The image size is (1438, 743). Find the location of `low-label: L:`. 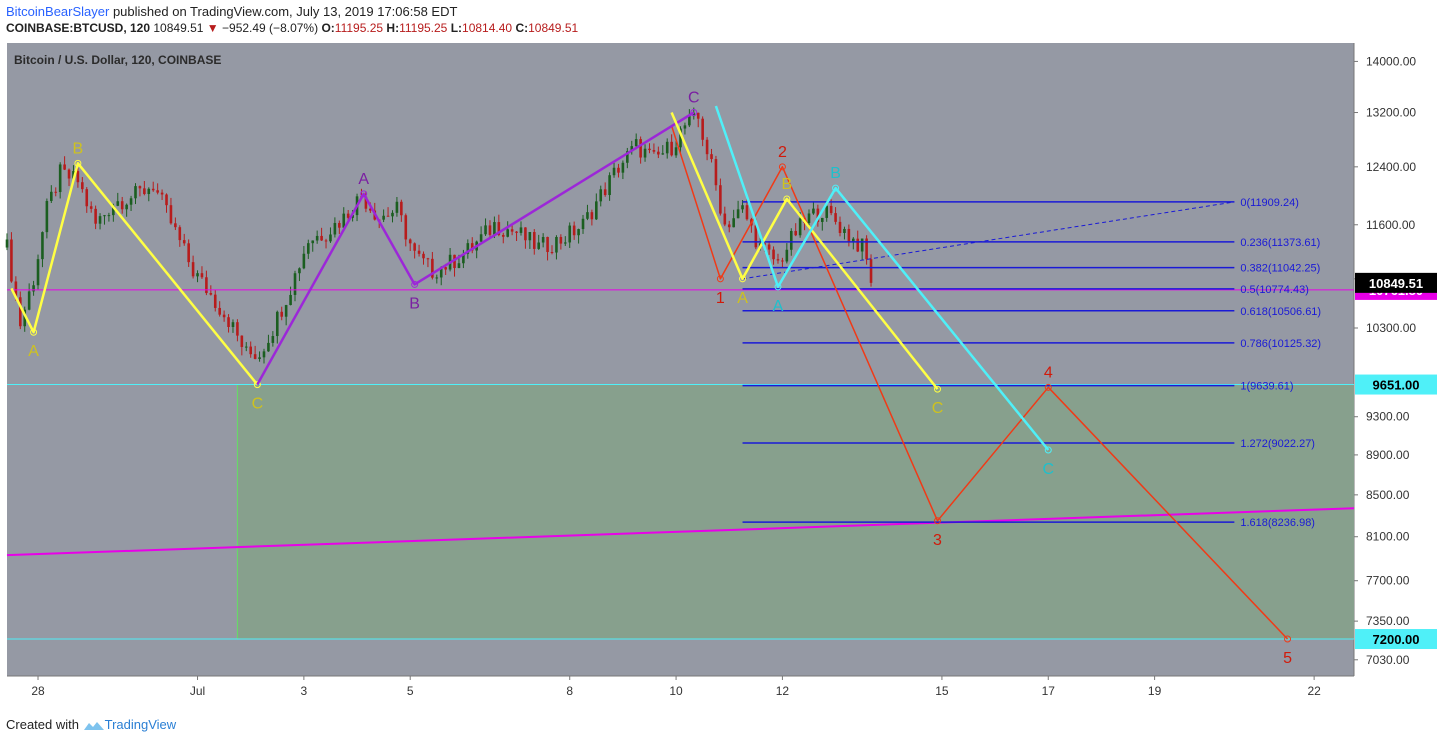

low-label: L: is located at coordinates (456, 28).